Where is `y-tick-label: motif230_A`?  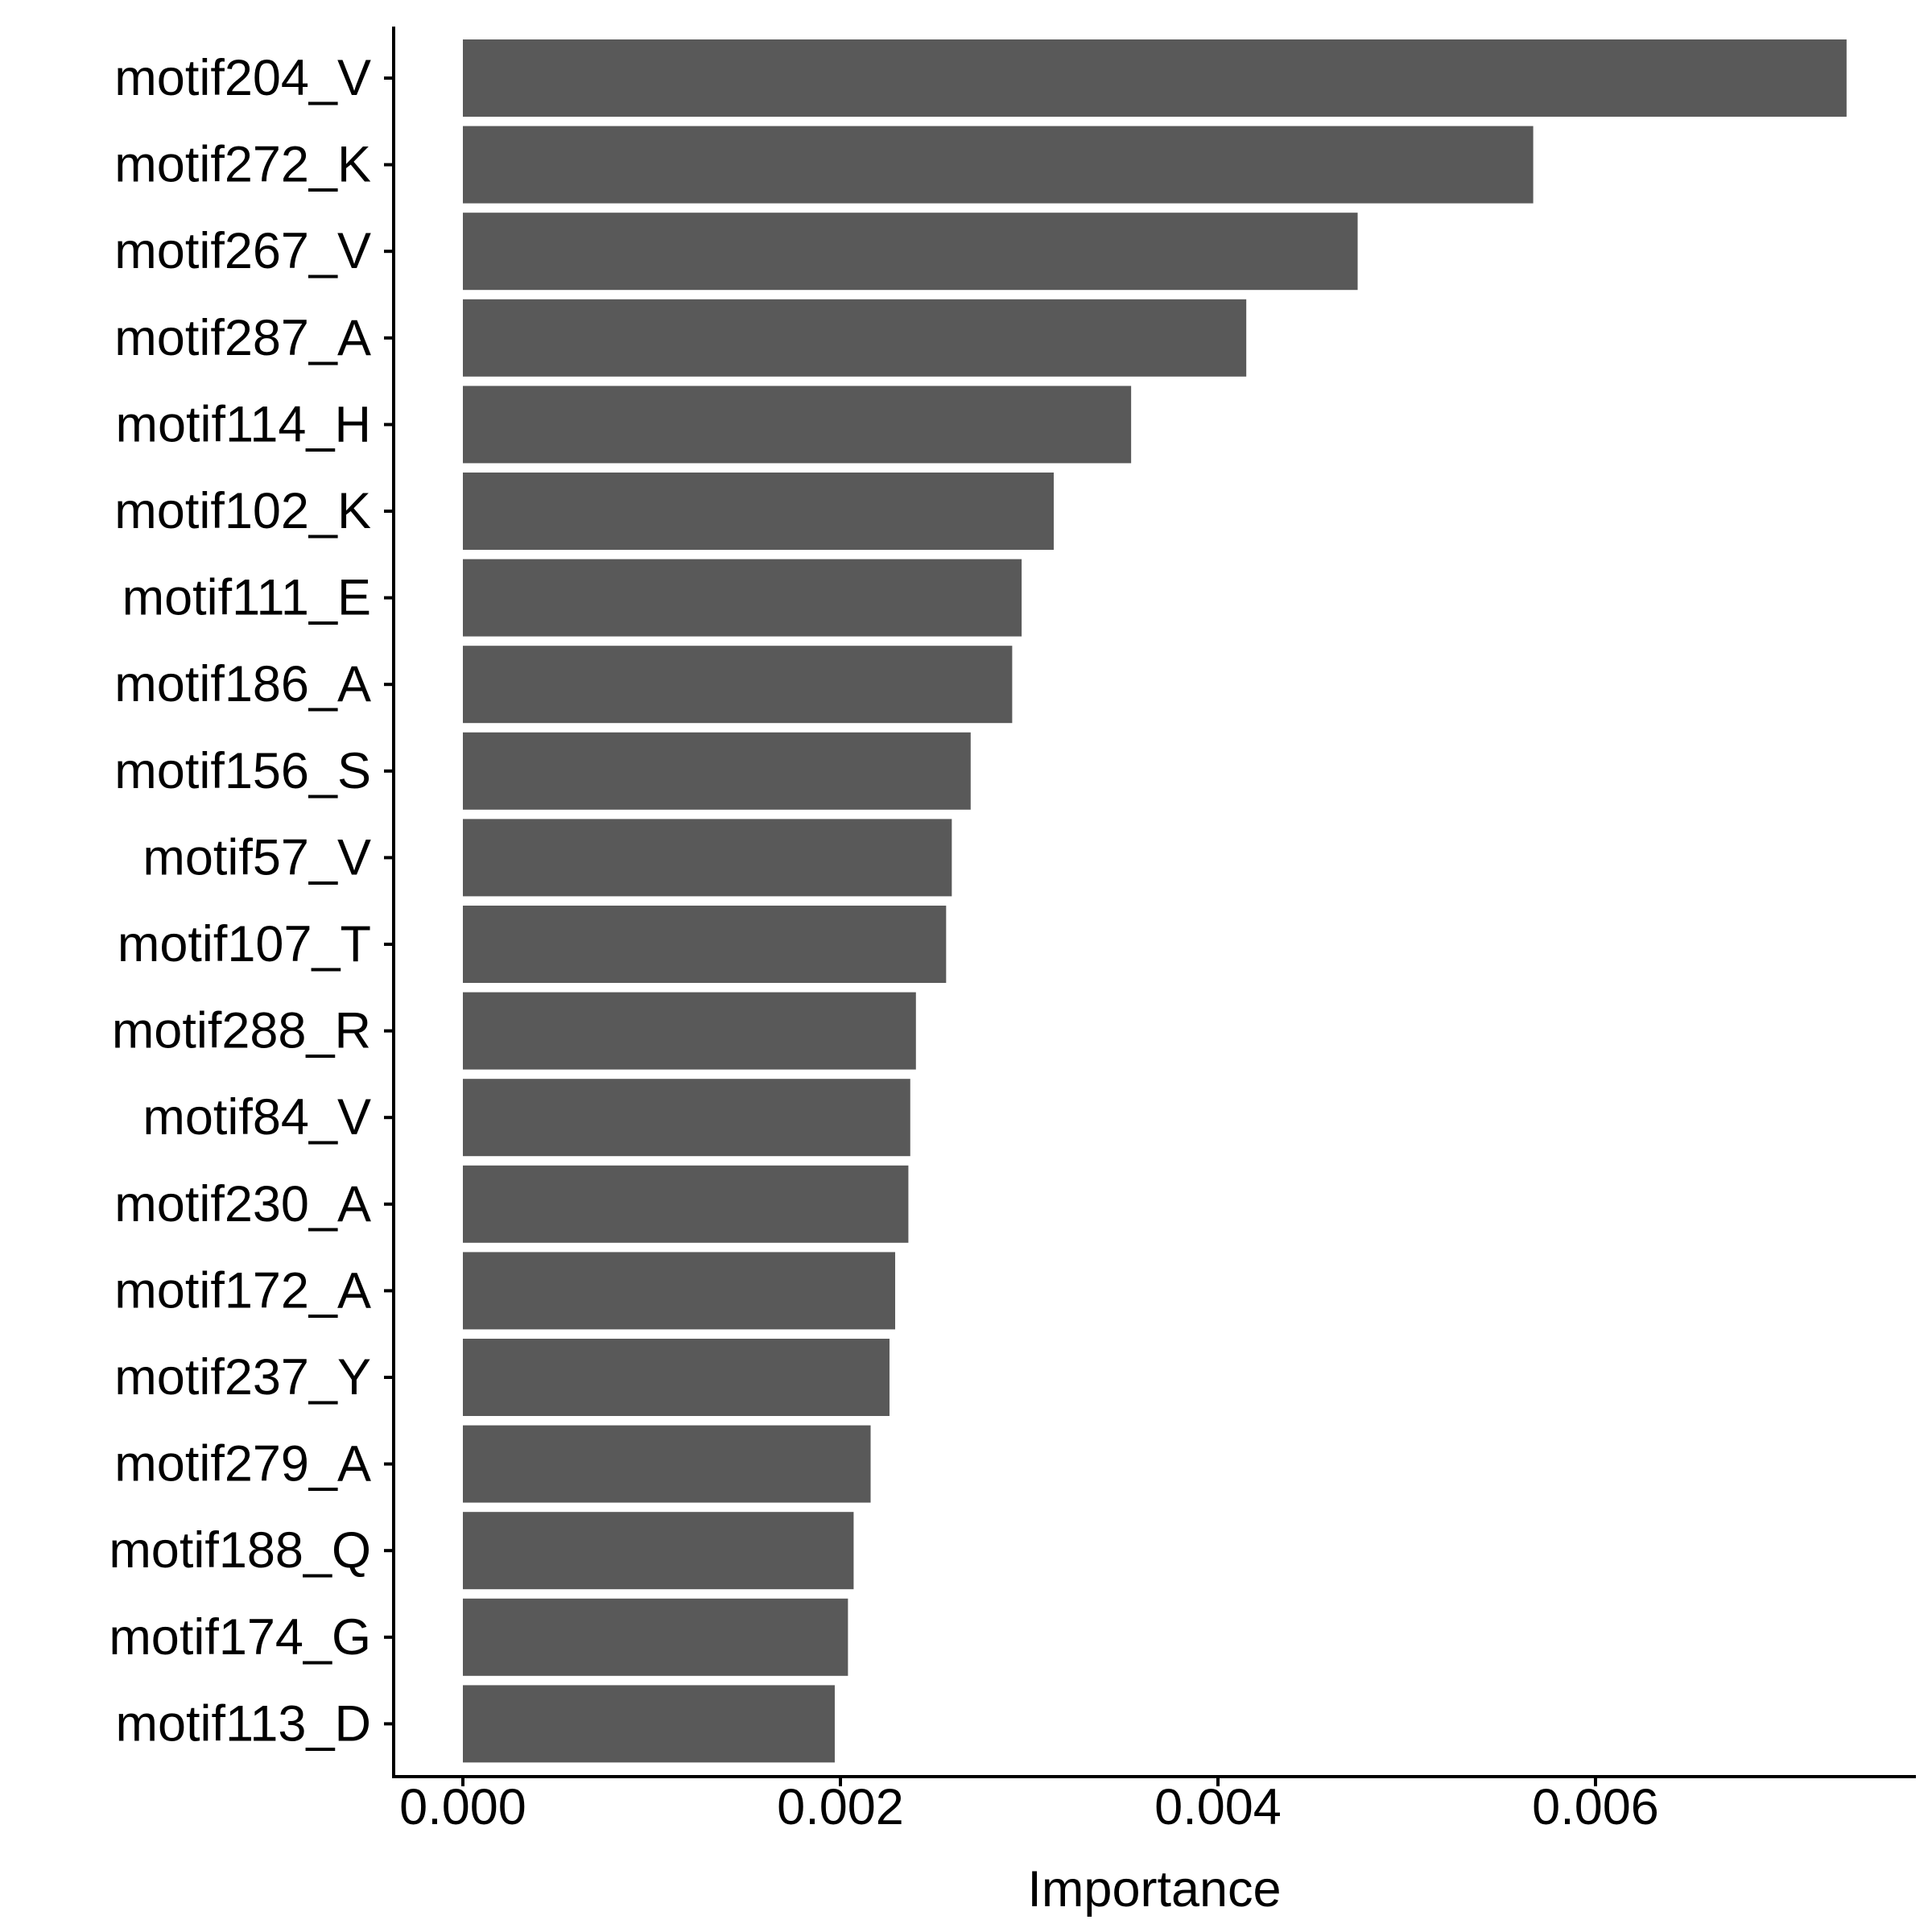 y-tick-label: motif230_A is located at coordinates (242, 1204).